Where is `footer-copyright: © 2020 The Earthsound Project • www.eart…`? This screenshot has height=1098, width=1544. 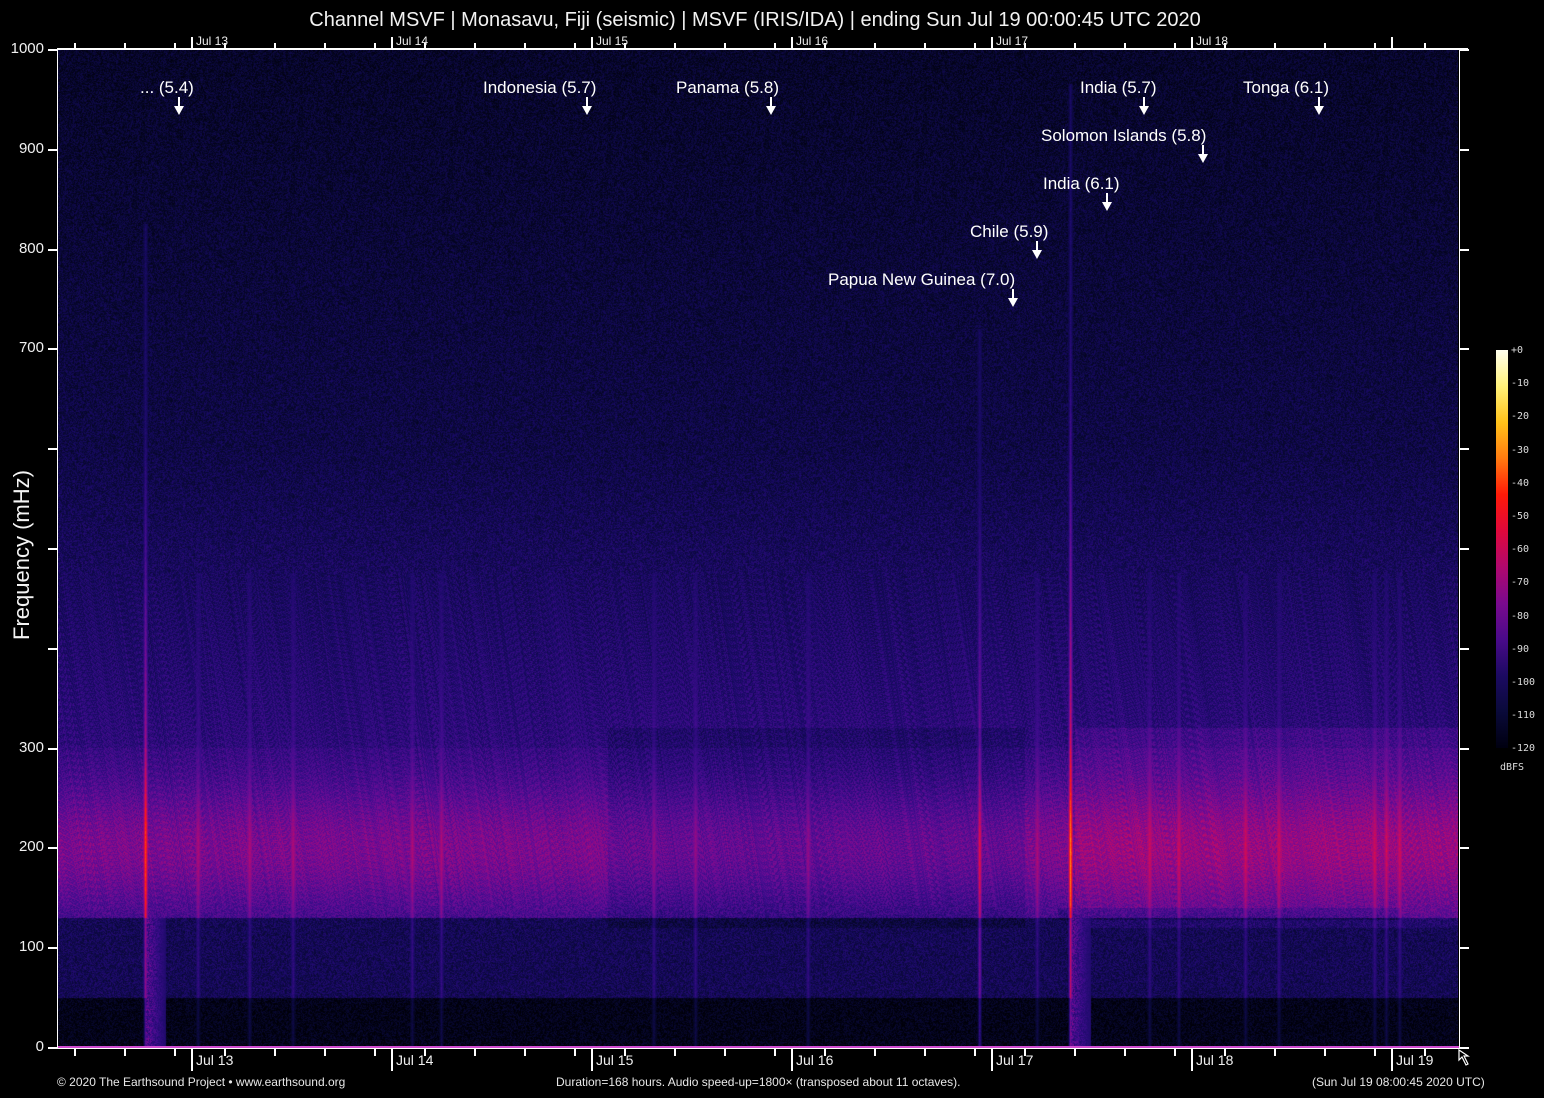 footer-copyright: © 2020 The Earthsound Project • www.eart… is located at coordinates (201, 1082).